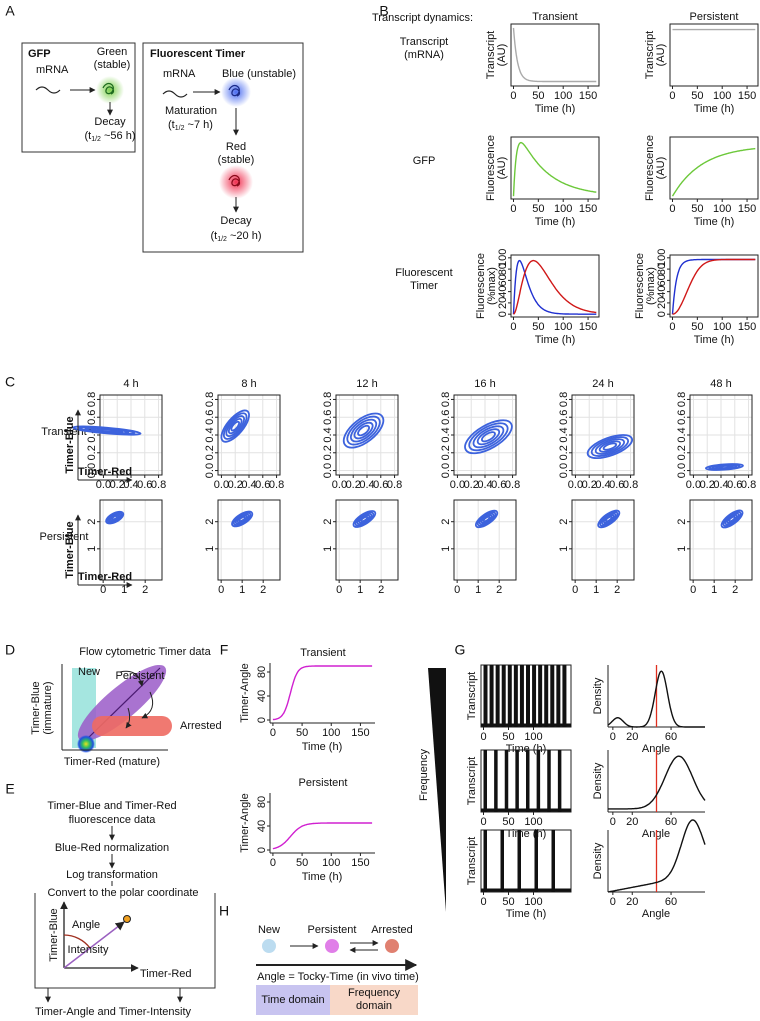  I want to click on row-label: (mRNA), so click(424, 55).